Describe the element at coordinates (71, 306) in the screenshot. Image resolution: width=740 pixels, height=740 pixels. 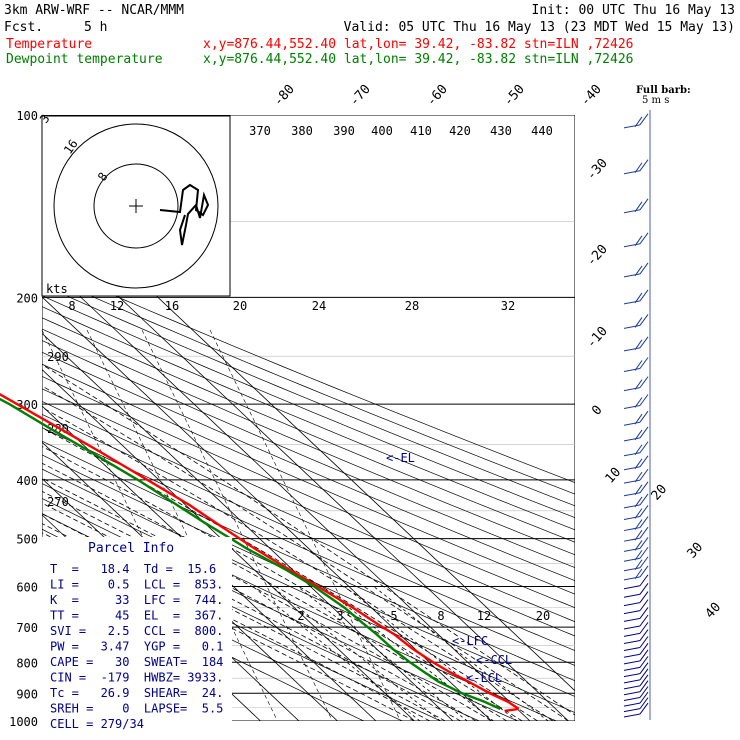
I see `speed-label: 8` at that location.